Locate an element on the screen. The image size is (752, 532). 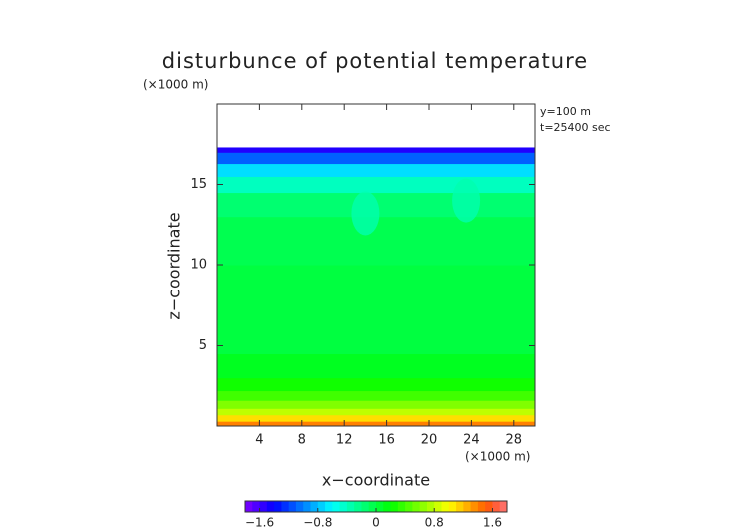
x-tick-label: 20 is located at coordinates (429, 440).